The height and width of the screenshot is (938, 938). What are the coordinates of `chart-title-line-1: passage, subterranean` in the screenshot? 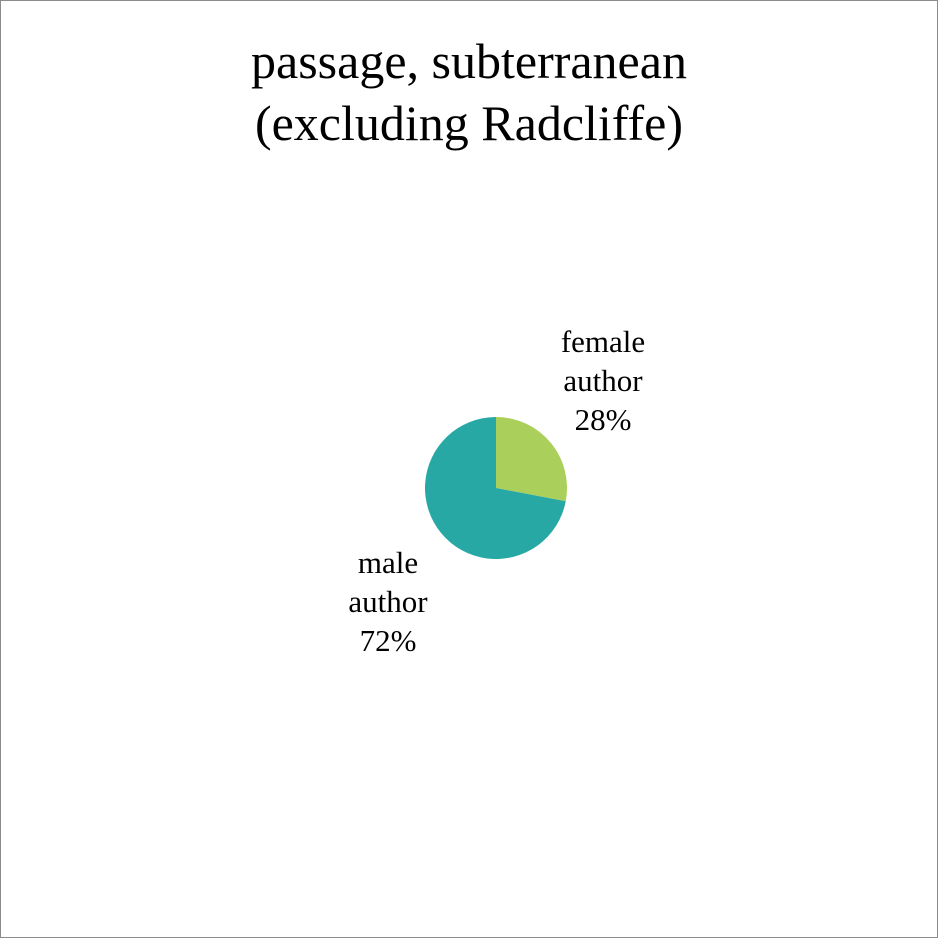 It's located at (469, 61).